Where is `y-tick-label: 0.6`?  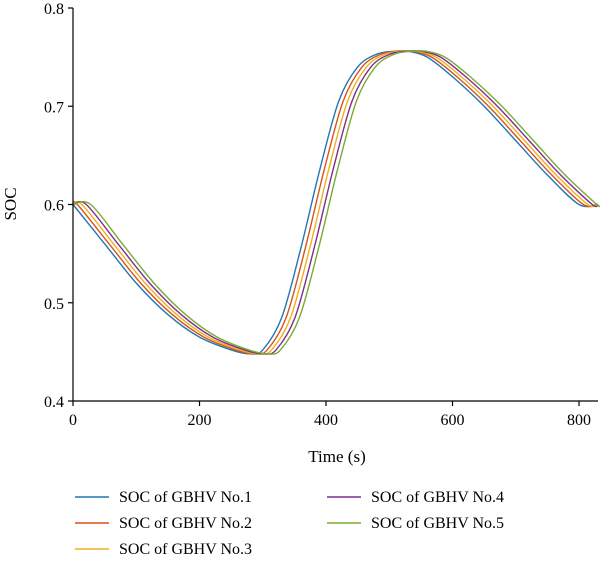
y-tick-label: 0.6 is located at coordinates (54, 206).